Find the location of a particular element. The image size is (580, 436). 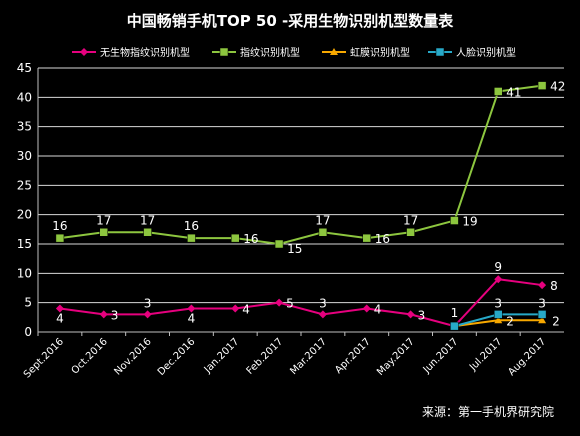

x-tick-label: May.2017 is located at coordinates (396, 357).